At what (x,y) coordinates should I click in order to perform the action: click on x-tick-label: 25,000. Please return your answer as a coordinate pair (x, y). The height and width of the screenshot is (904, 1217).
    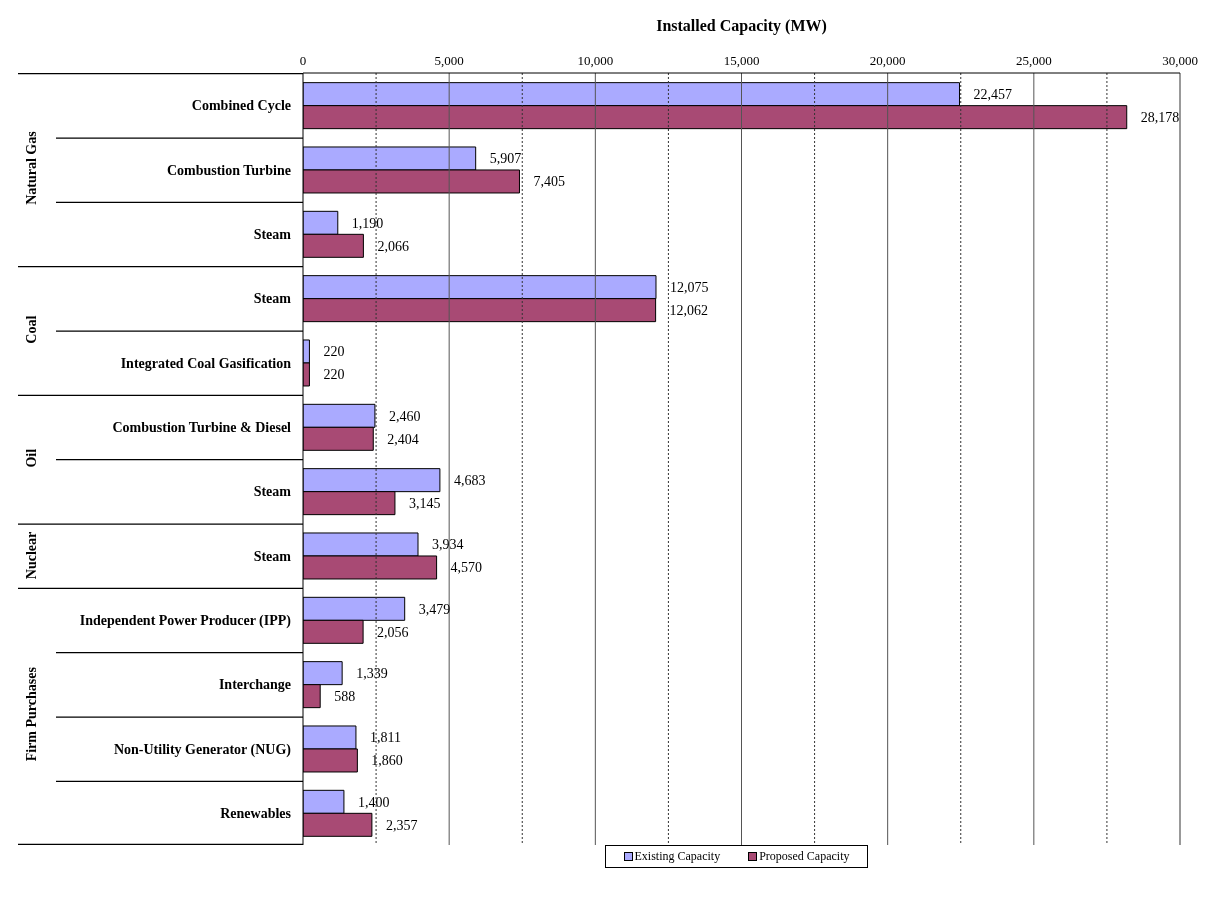
    Looking at the image, I should click on (1033, 60).